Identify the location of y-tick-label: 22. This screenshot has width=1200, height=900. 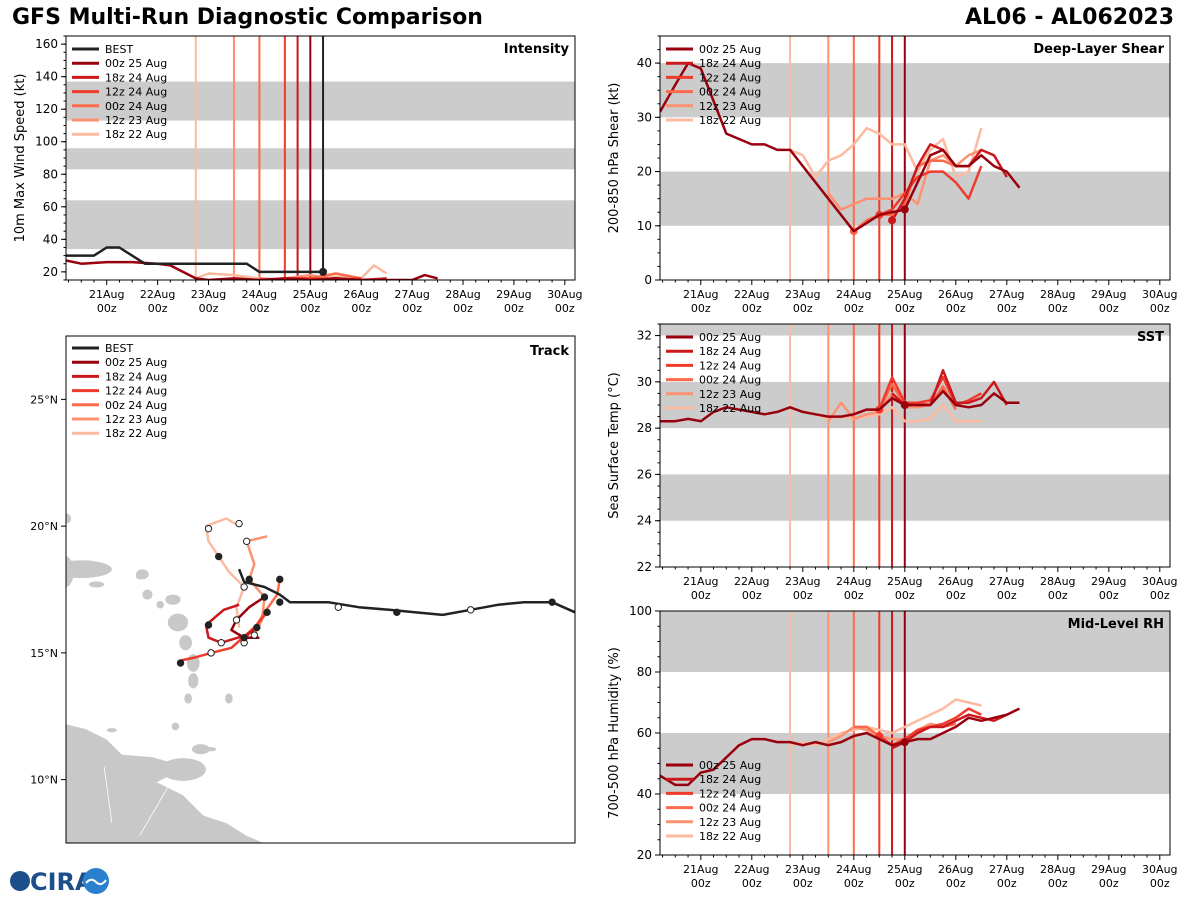
(644, 567).